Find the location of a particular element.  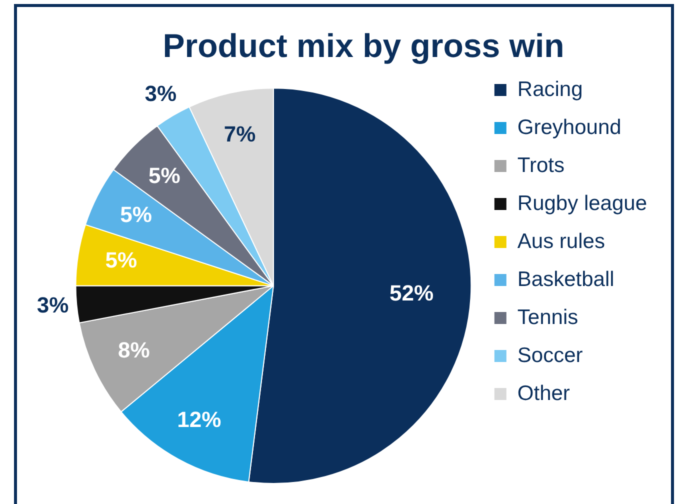

data-label: 7% is located at coordinates (240, 133).